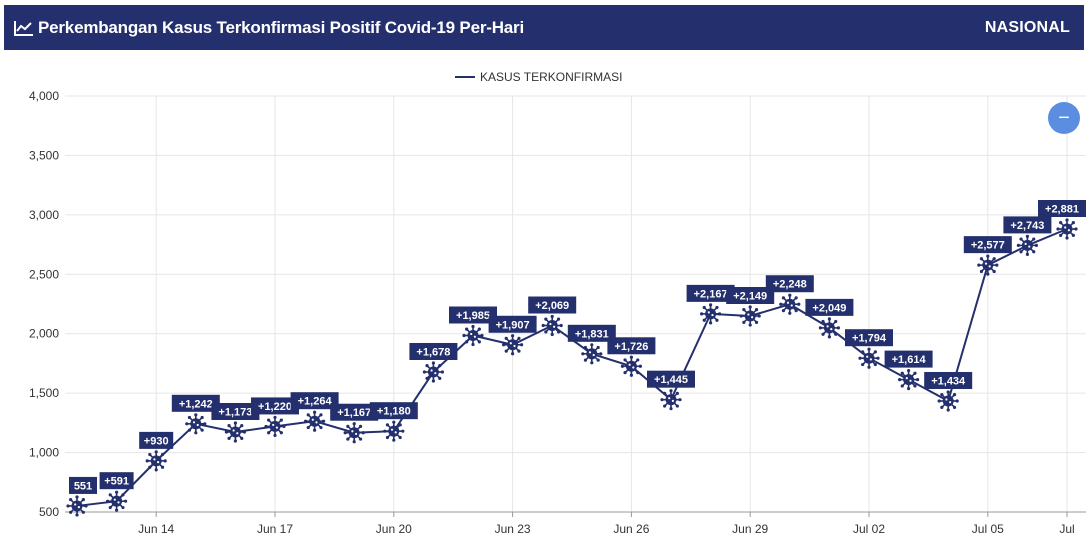  Describe the element at coordinates (869, 338) in the screenshot. I see `data-label: +1,794` at that location.